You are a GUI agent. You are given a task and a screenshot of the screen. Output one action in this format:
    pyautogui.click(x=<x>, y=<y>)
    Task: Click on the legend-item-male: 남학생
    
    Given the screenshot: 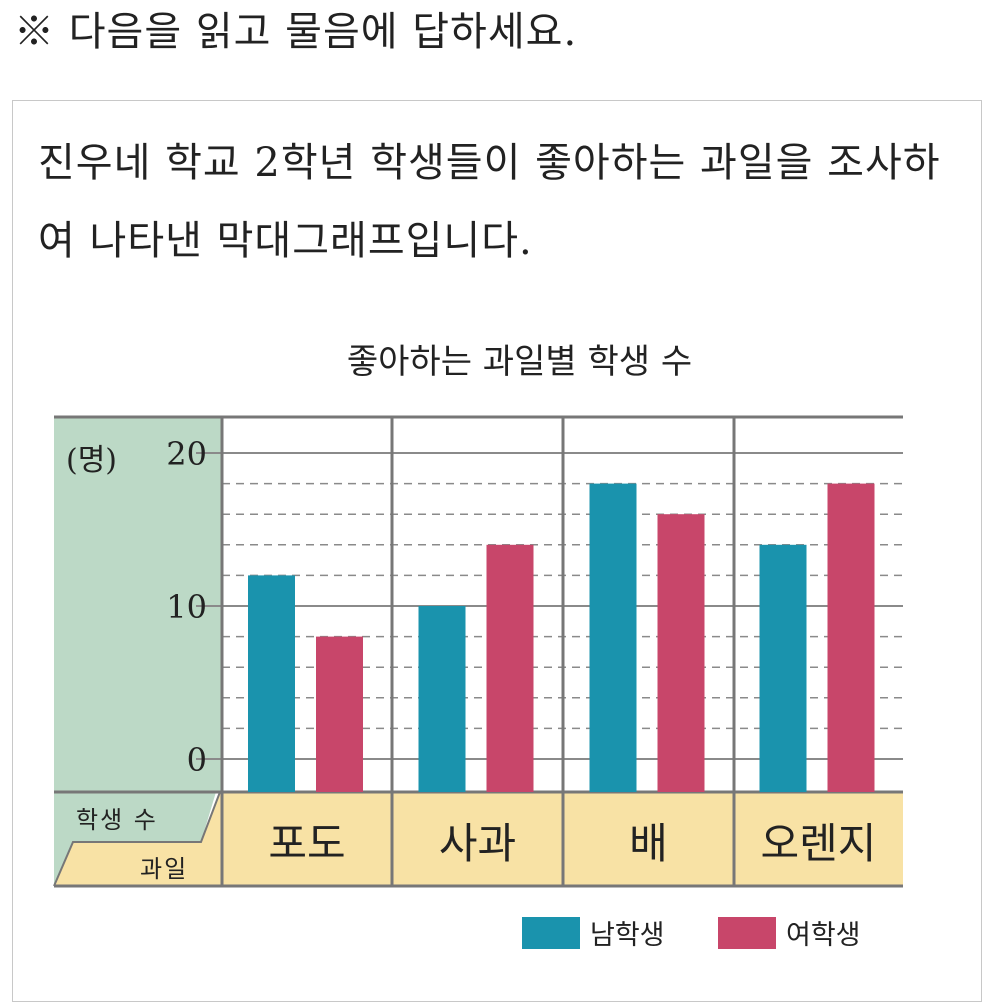 What is the action you would take?
    pyautogui.click(x=593, y=932)
    